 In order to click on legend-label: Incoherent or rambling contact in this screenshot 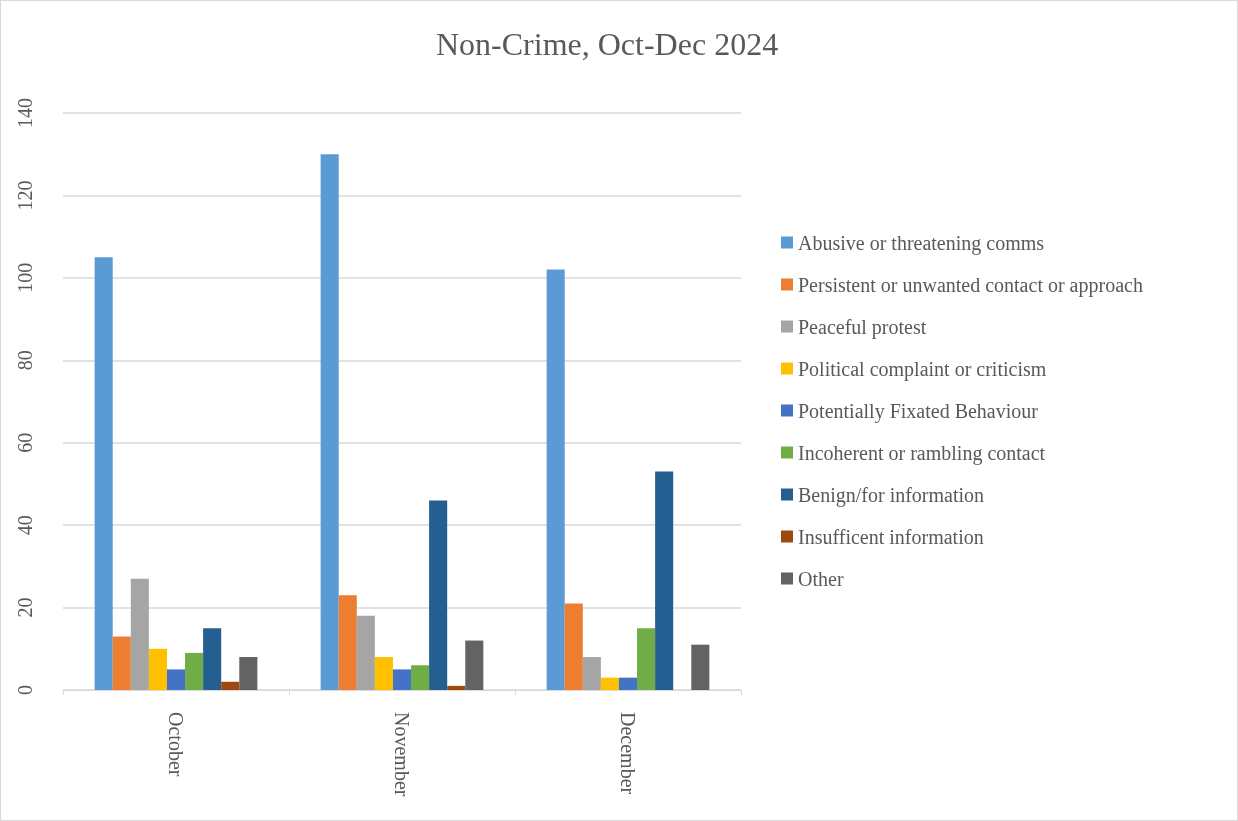, I will do `click(922, 453)`.